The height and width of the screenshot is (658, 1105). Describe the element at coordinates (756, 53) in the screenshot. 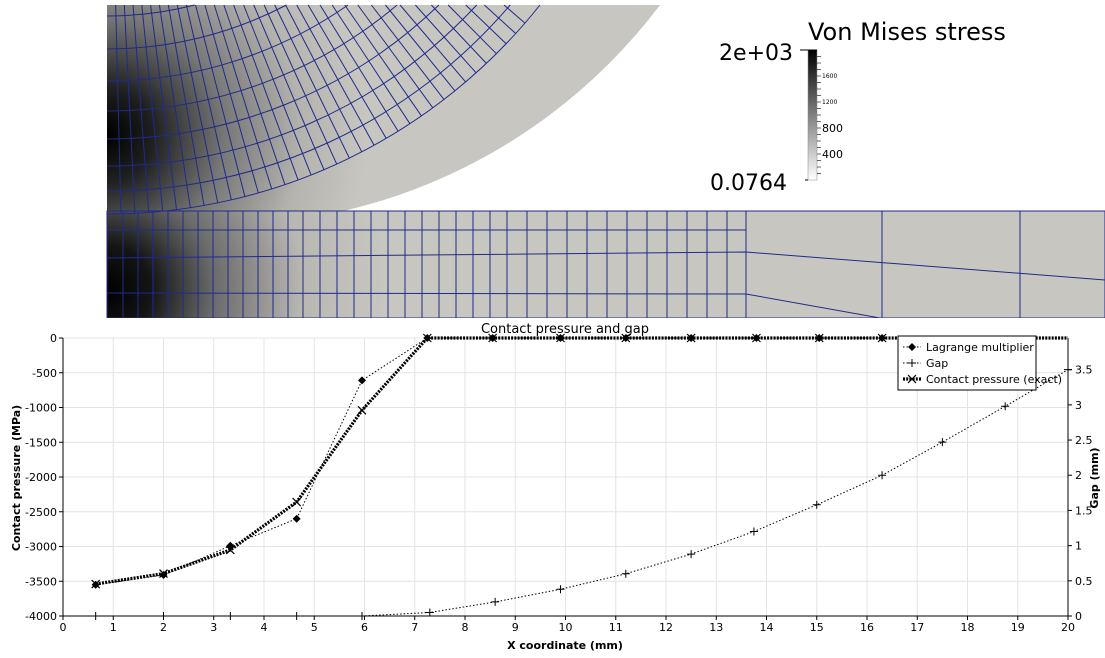

I see `colorbar-max-label: 2e+03` at that location.